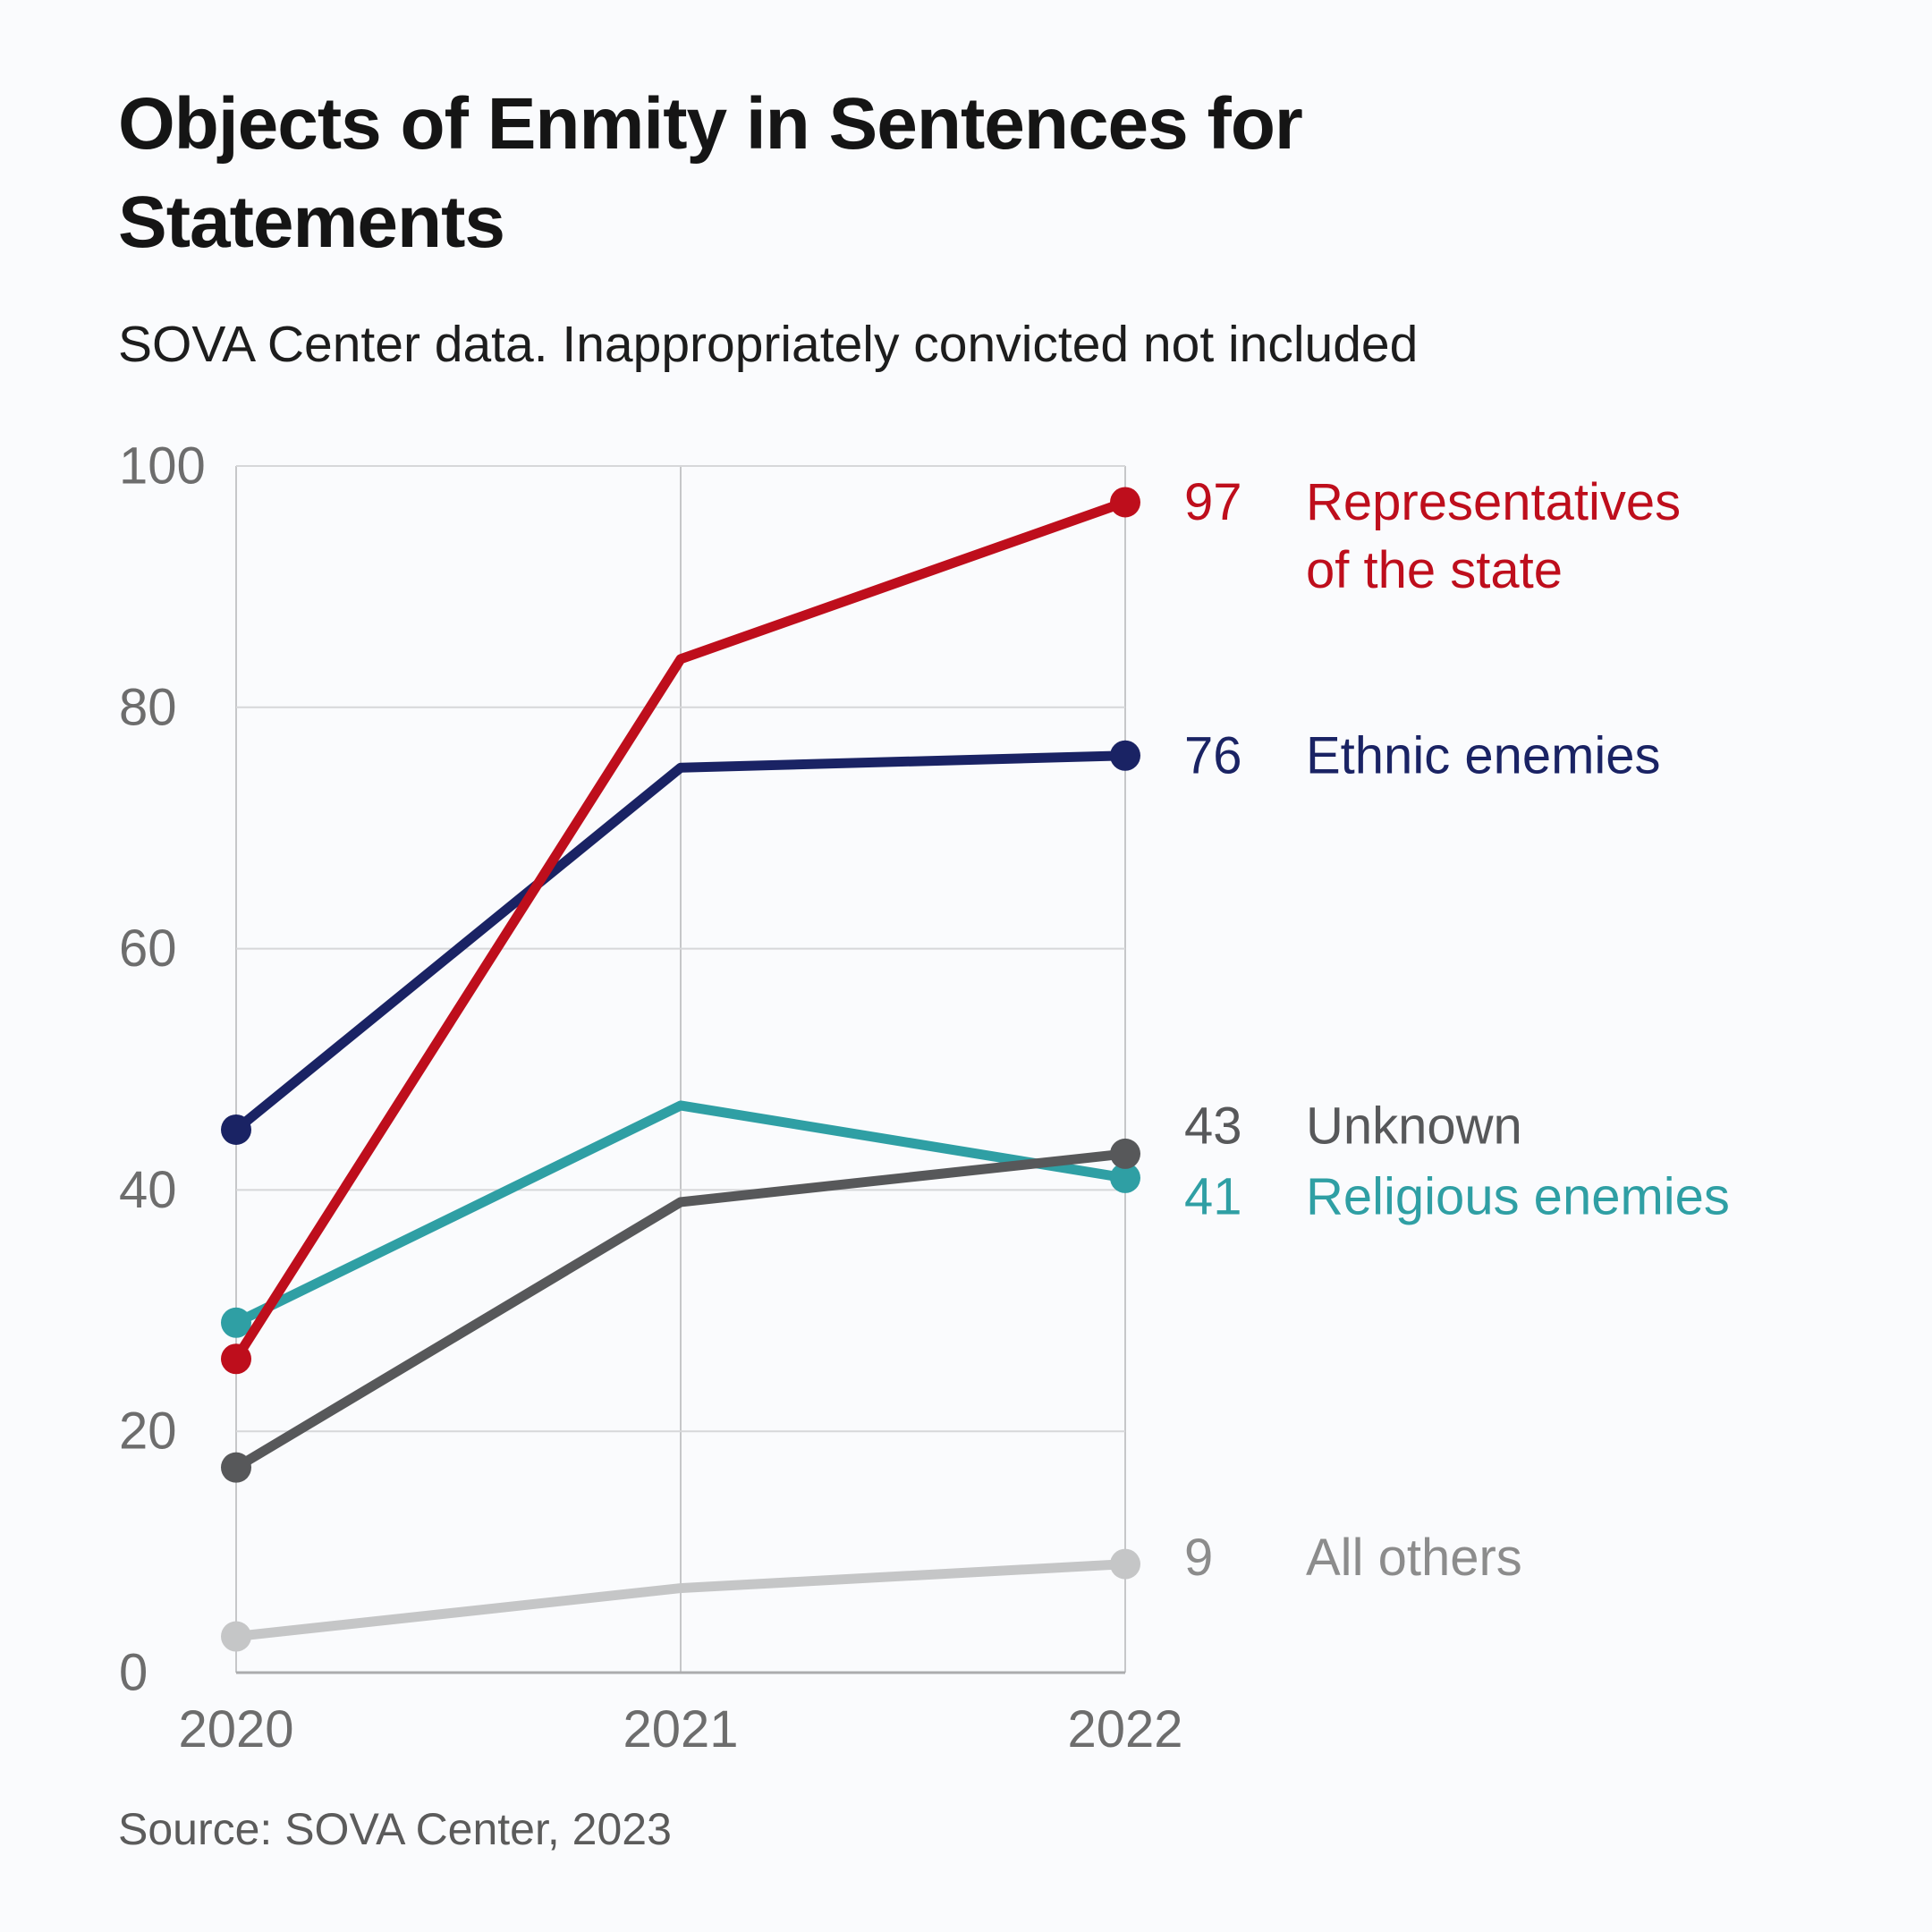 Image resolution: width=1932 pixels, height=1932 pixels. I want to click on data-point-ethnic-enemies-2022, so click(1125, 755).